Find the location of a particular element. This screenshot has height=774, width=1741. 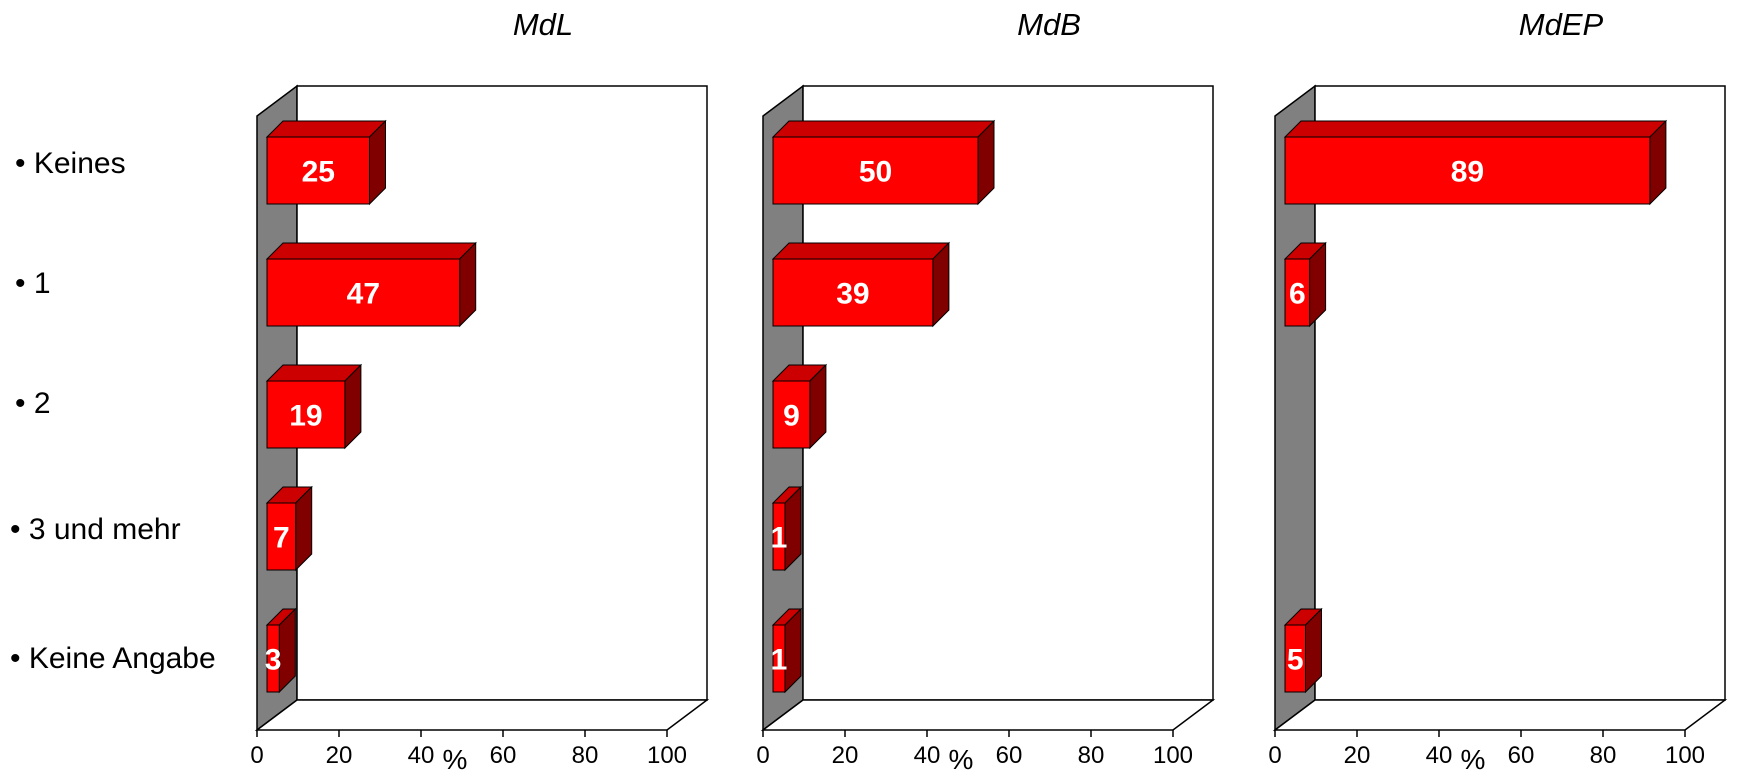

data-label: 89 is located at coordinates (1467, 172).